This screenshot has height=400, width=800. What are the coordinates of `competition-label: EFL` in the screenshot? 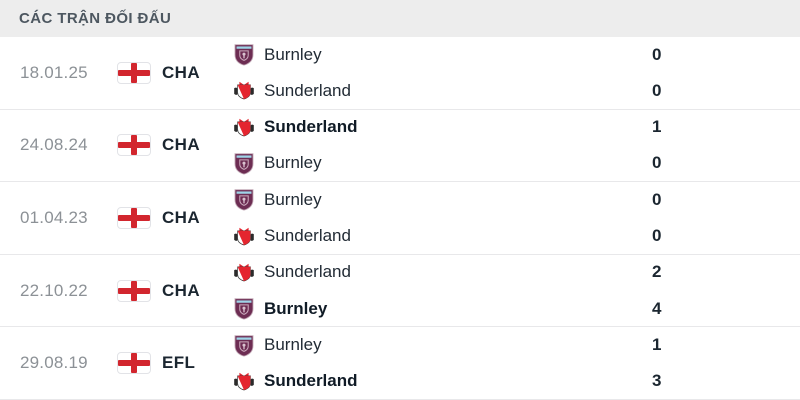 It's located at (179, 363).